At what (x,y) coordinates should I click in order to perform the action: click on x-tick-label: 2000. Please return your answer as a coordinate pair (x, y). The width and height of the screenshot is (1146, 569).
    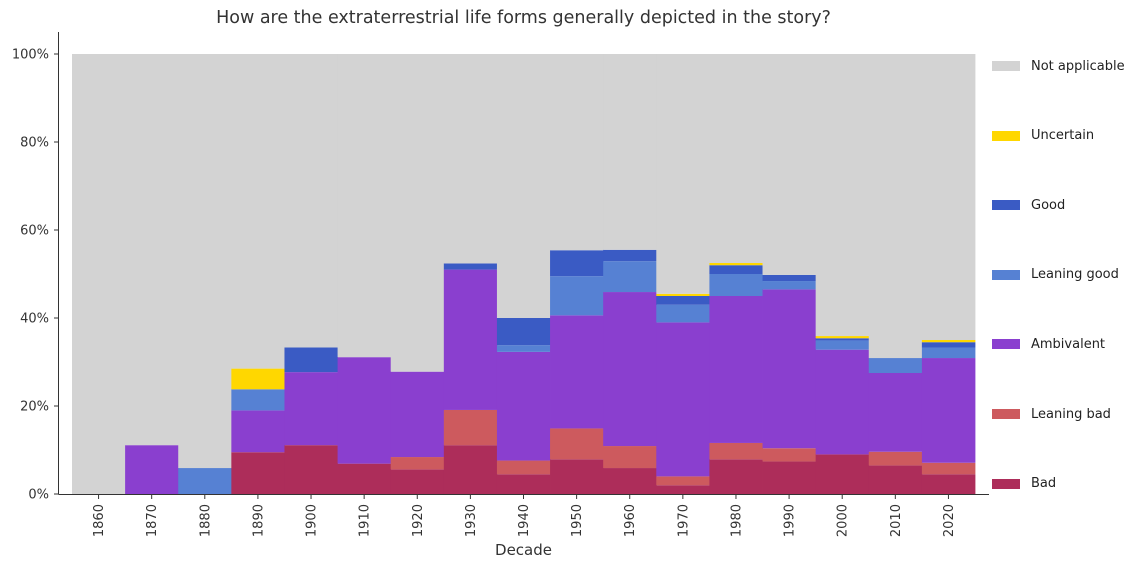
    Looking at the image, I should click on (843, 520).